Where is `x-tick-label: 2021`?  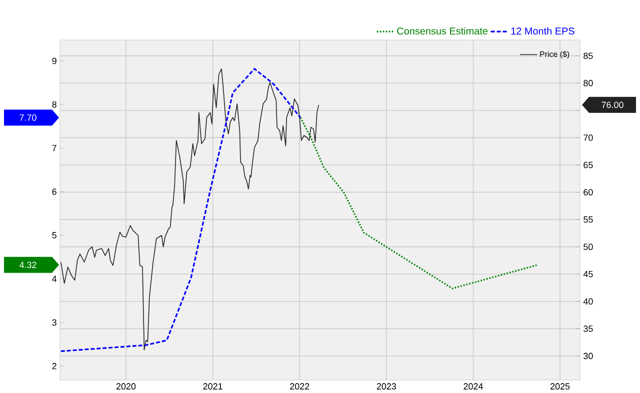 x-tick-label: 2021 is located at coordinates (212, 386).